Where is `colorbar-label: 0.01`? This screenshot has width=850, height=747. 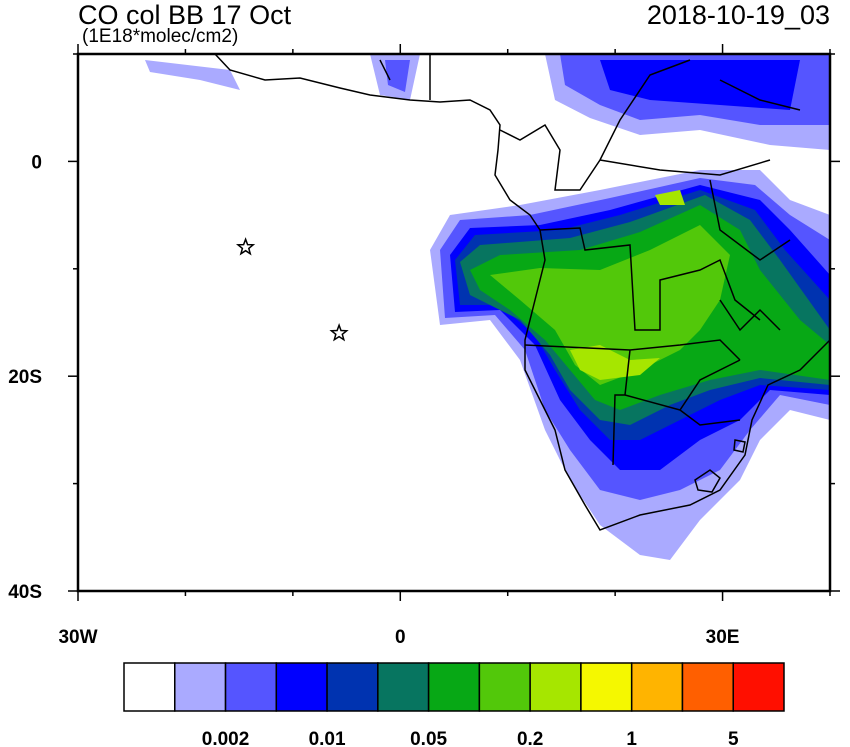 colorbar-label: 0.01 is located at coordinates (327, 738).